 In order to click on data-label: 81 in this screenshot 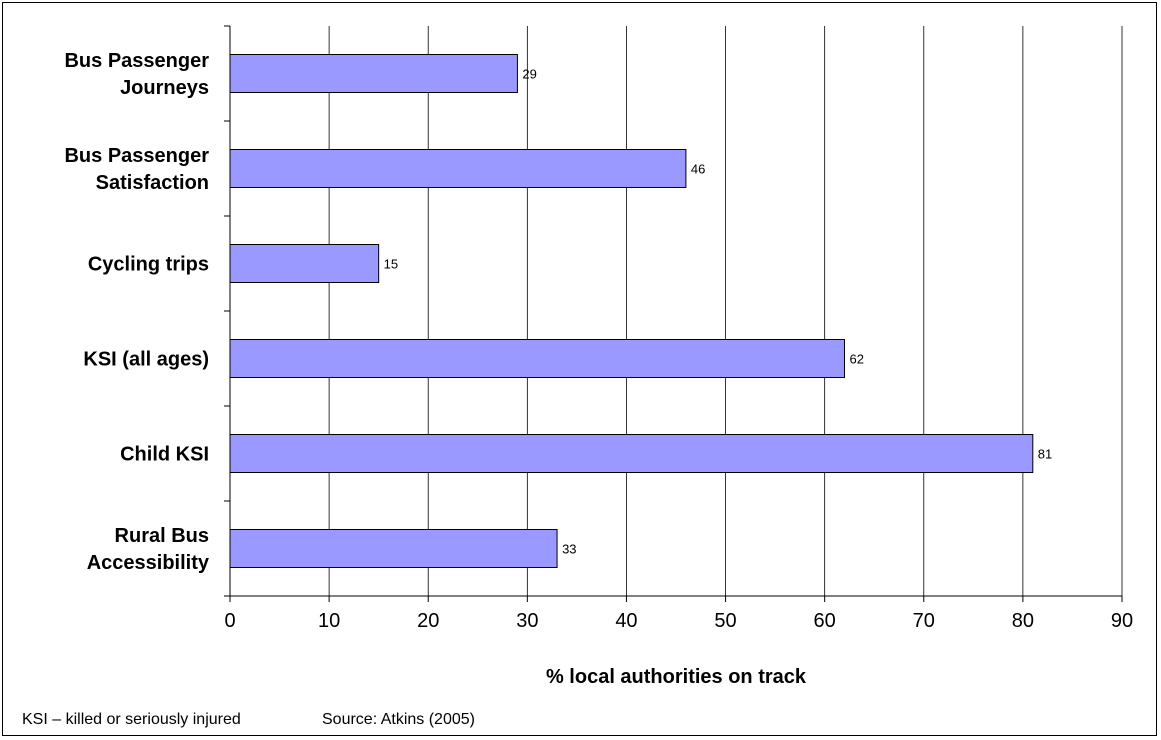, I will do `click(1045, 454)`.